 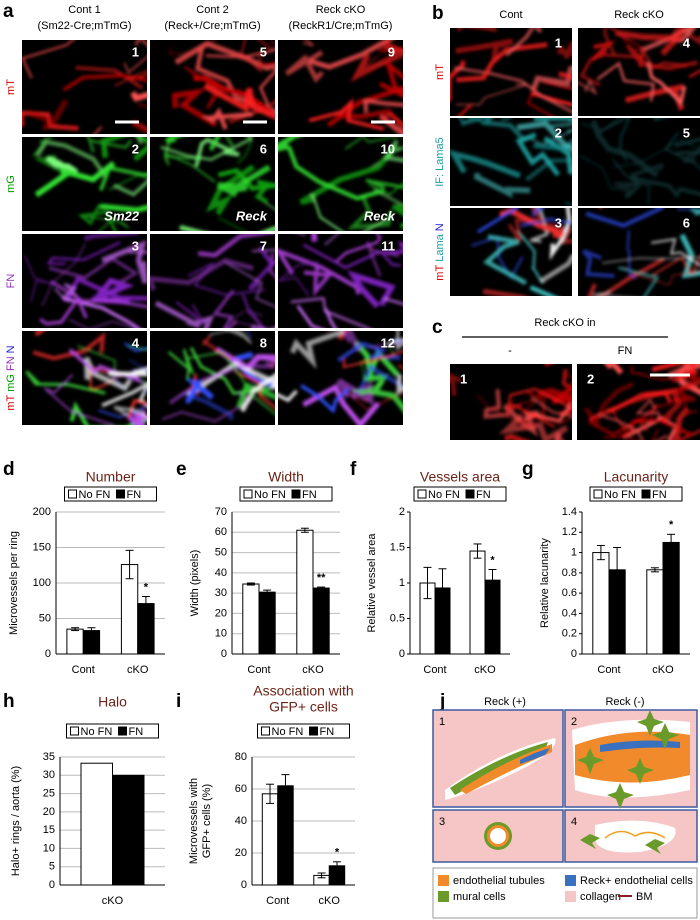 I want to click on image-number: 10, so click(x=388, y=148).